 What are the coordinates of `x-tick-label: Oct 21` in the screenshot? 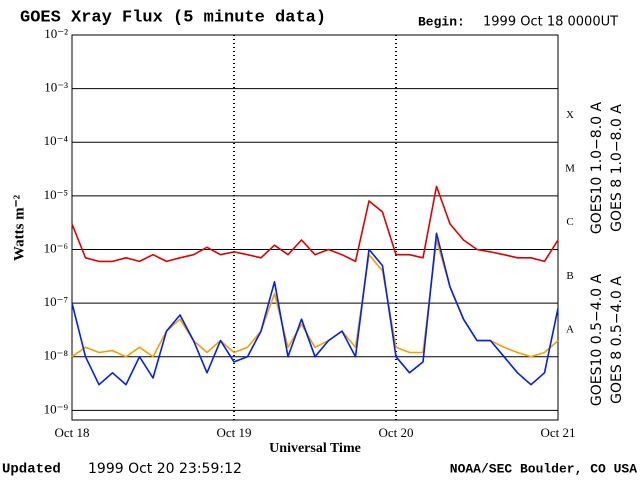 It's located at (557, 432).